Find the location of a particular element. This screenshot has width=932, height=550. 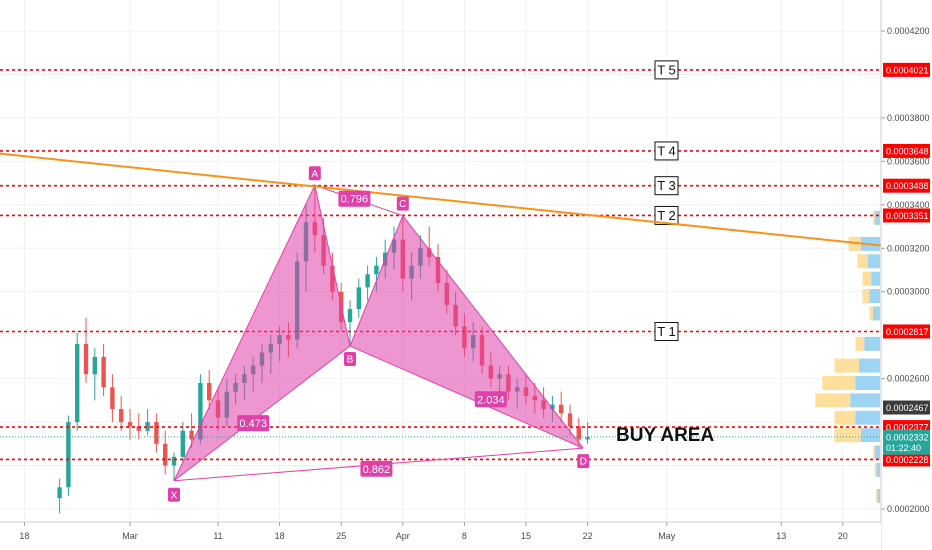

price-tag-text: 0.0002332 is located at coordinates (907, 437).